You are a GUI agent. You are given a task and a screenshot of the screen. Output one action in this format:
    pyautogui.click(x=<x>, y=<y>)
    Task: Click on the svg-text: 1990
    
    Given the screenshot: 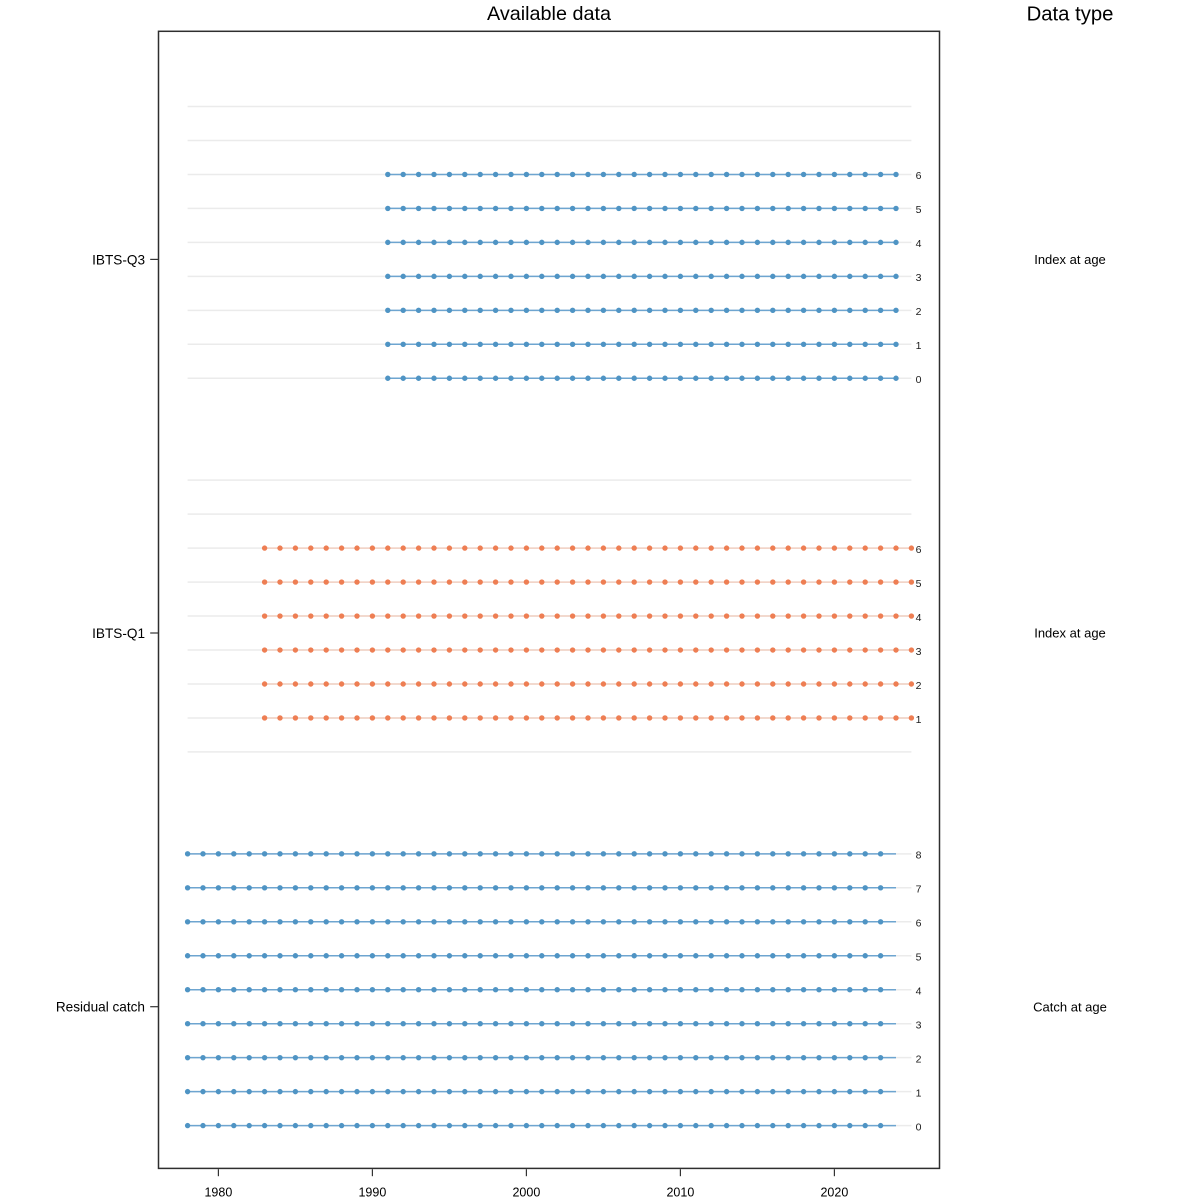 What is the action you would take?
    pyautogui.click(x=372, y=1193)
    